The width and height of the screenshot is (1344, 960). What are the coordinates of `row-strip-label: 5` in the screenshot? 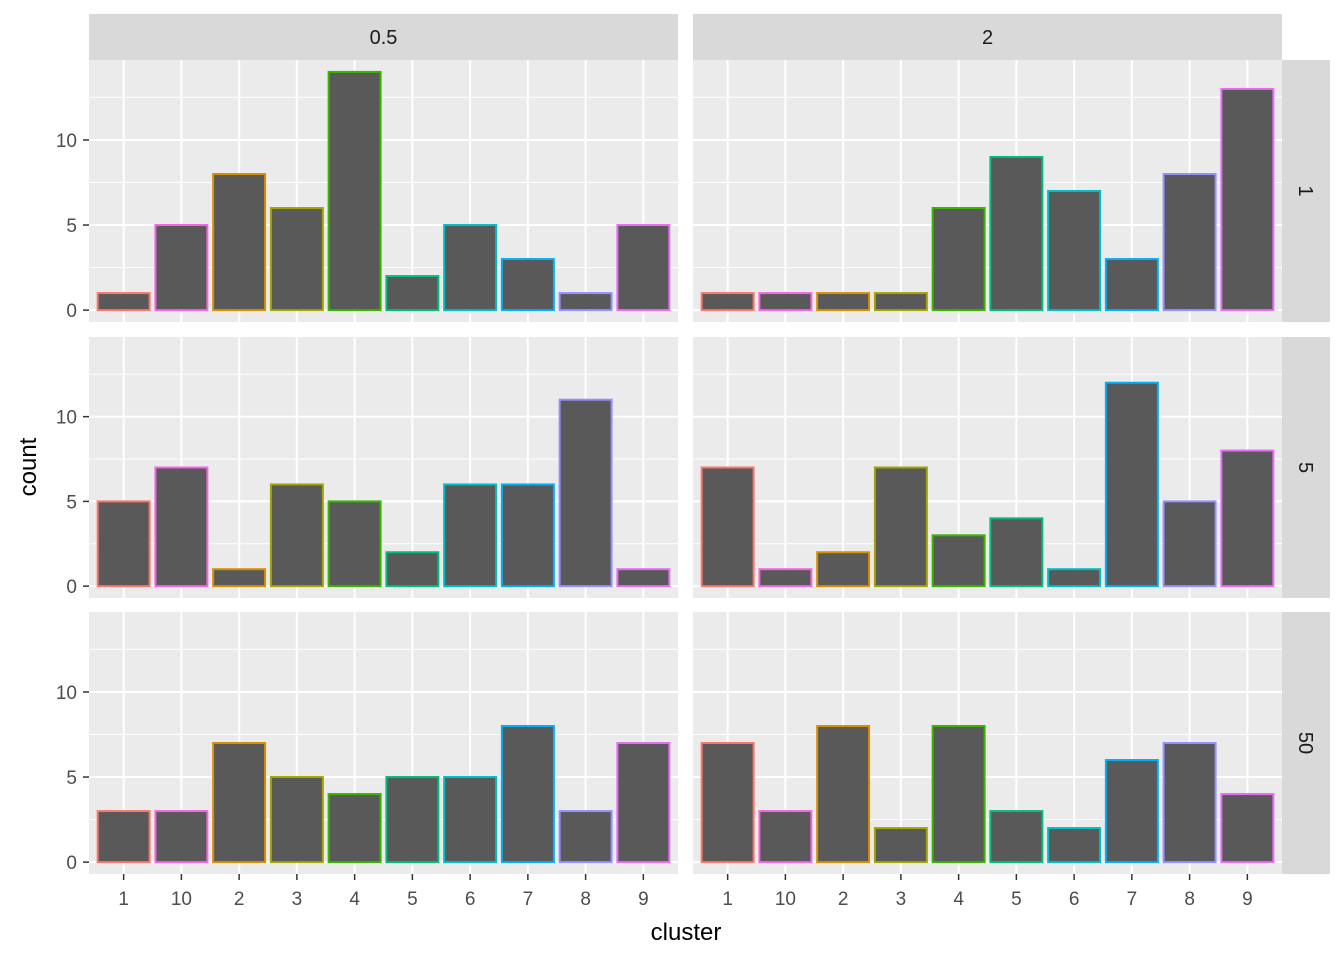 It's located at (1305, 467).